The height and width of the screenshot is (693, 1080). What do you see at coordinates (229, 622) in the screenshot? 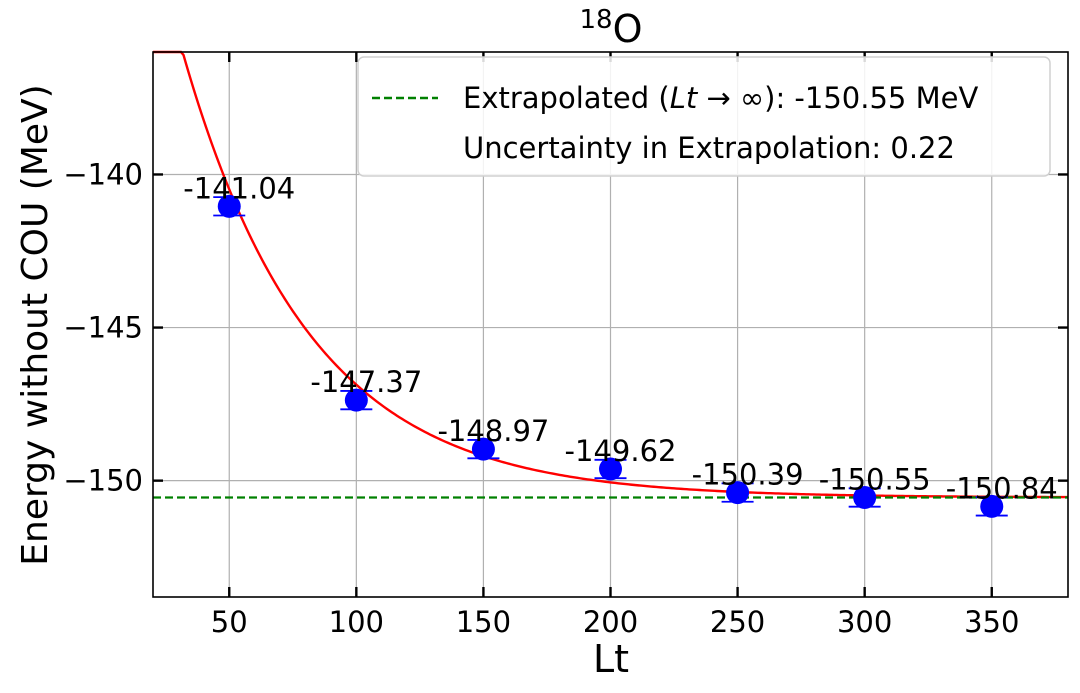
I see `x-tick-label: 50` at bounding box center [229, 622].